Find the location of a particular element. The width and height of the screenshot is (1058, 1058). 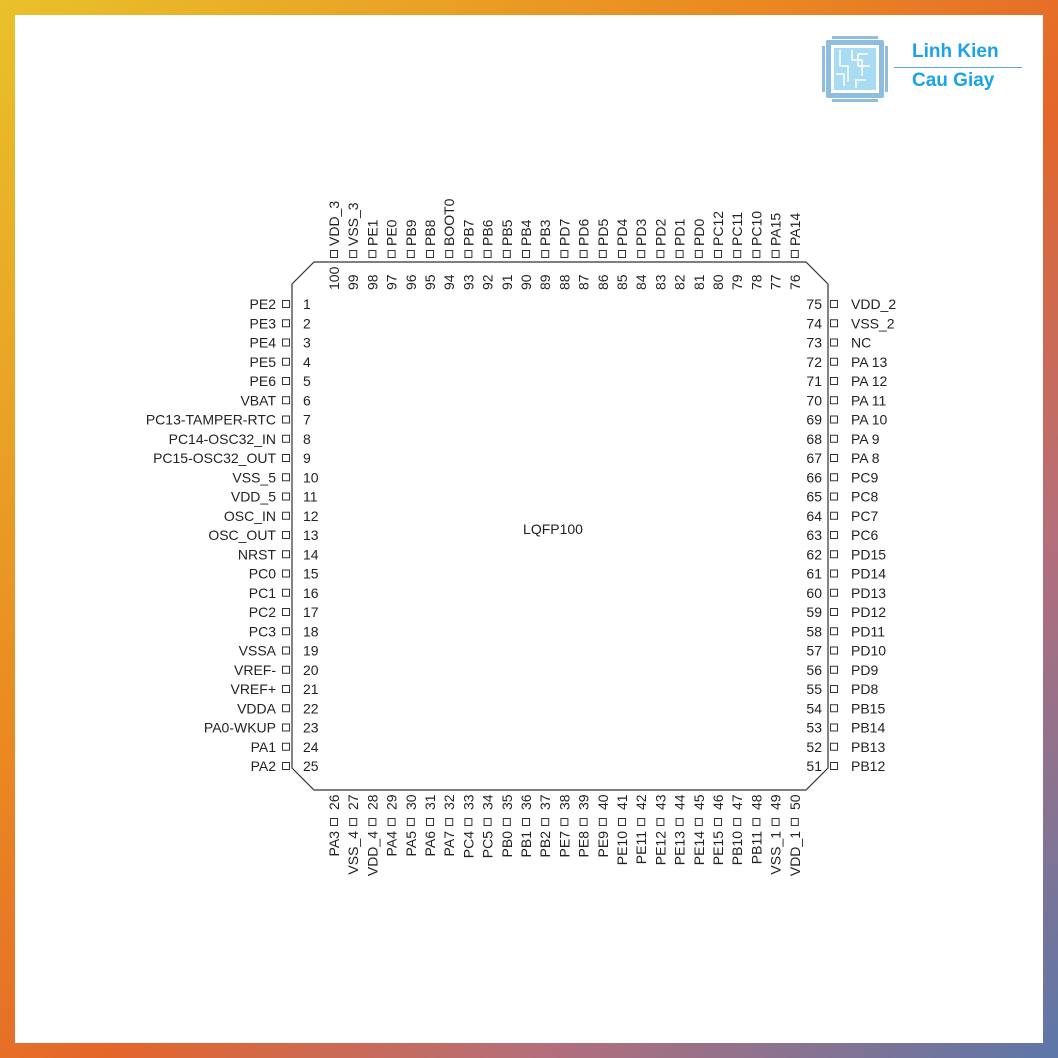

pin-label: PA 12 is located at coordinates (869, 381).